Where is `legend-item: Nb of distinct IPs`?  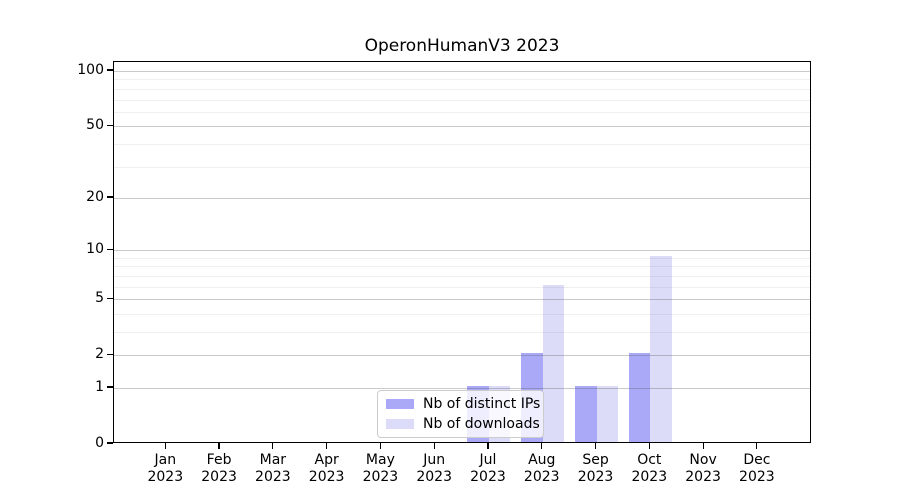 legend-item: Nb of distinct IPs is located at coordinates (463, 404).